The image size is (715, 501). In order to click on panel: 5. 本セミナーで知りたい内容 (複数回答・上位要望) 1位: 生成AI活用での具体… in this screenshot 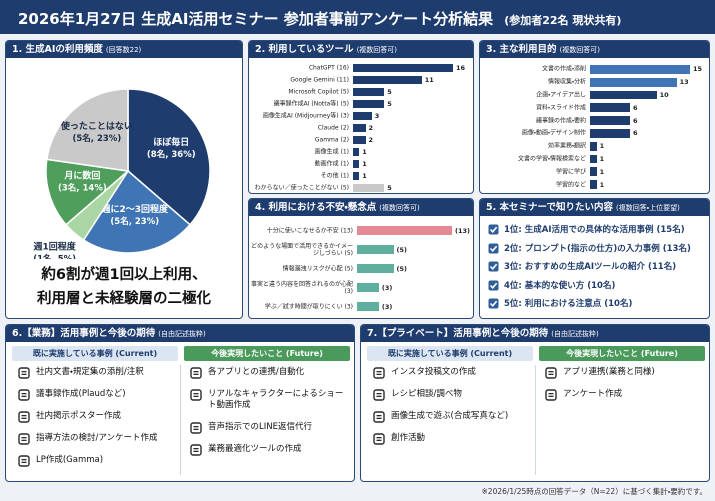, I will do `click(594, 258)`.